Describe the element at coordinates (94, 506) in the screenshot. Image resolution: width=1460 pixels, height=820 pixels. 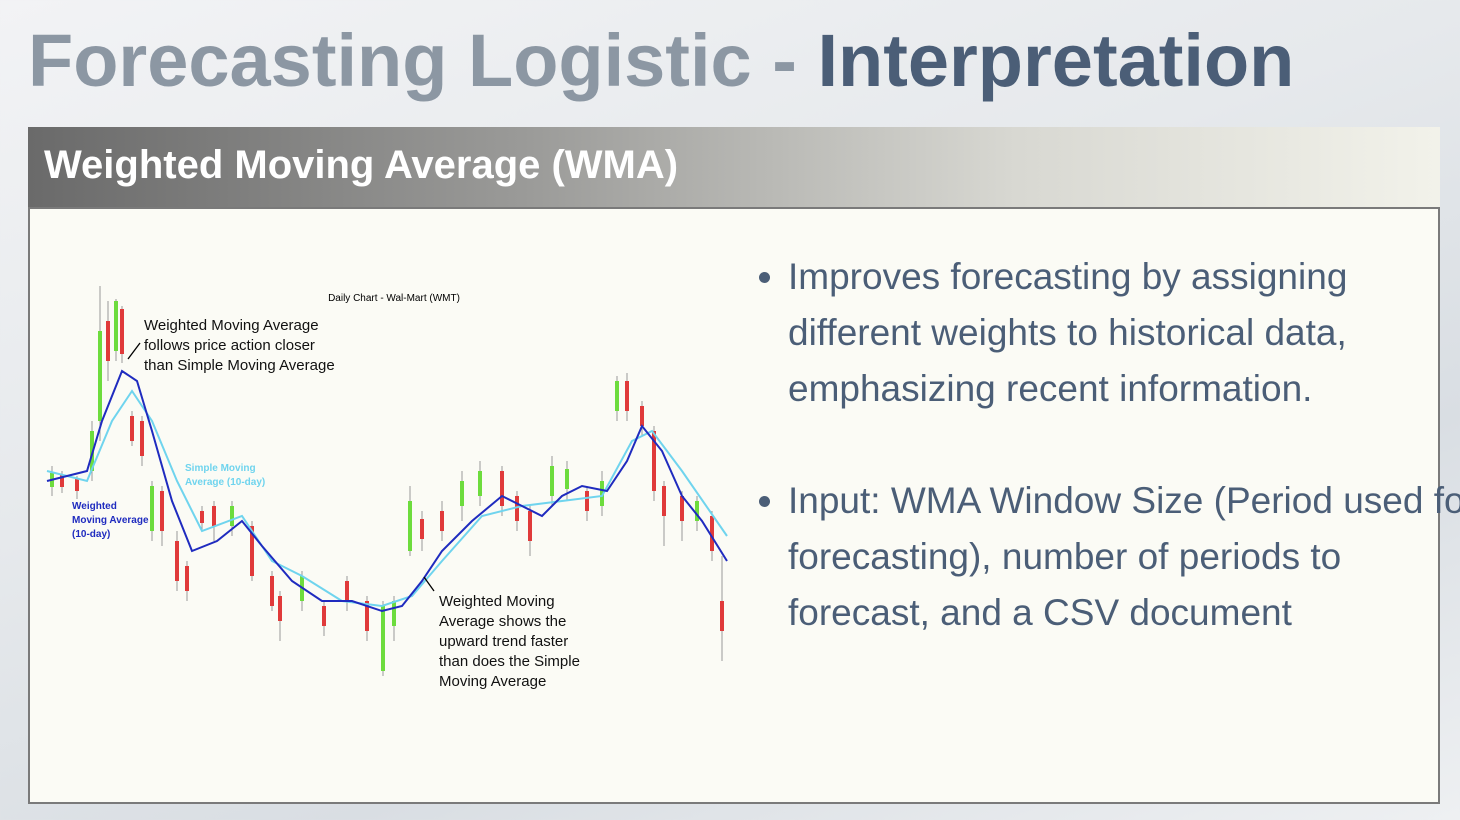
I see `wma-label: Weighted` at that location.